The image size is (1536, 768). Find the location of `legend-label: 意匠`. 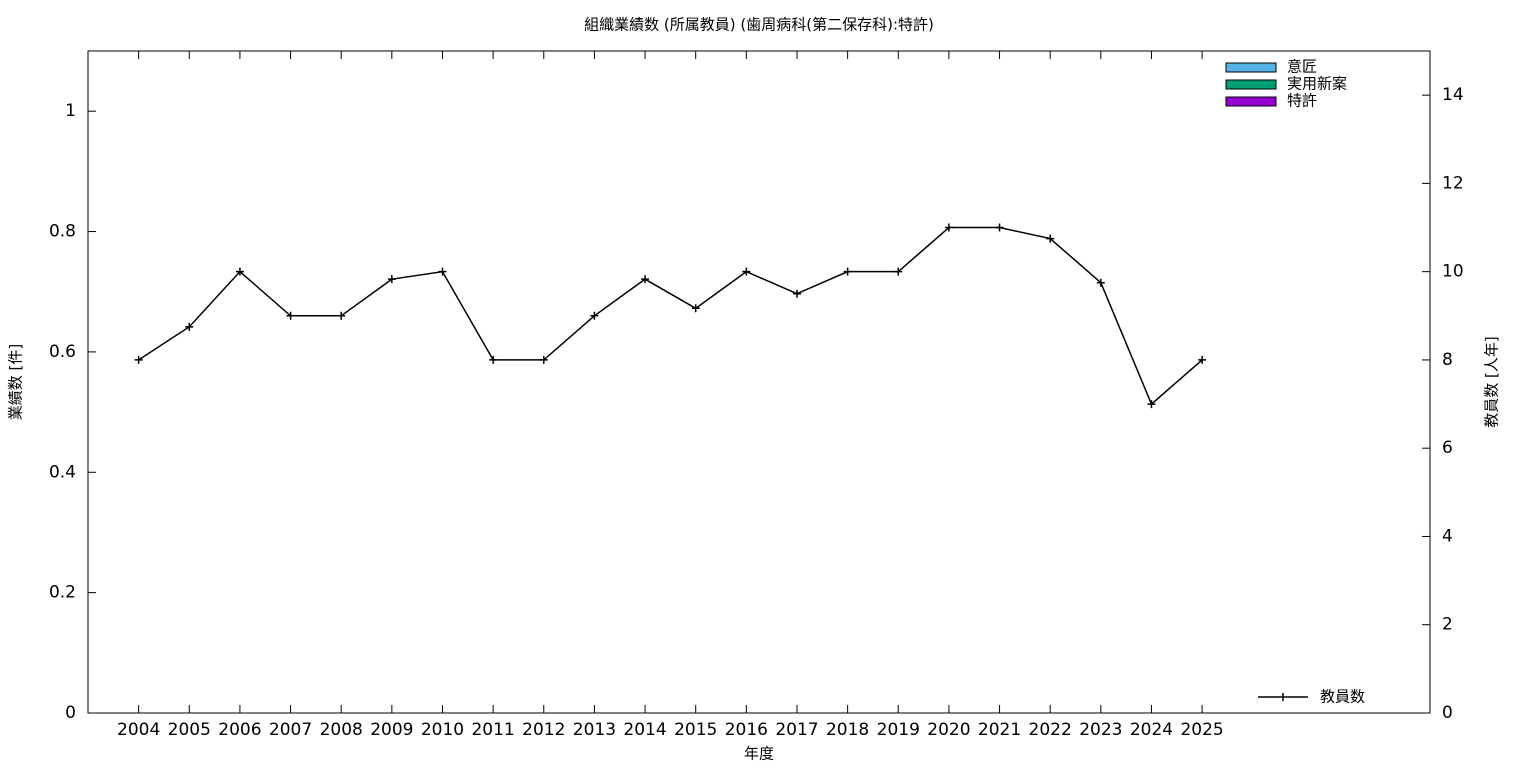

legend-label: 意匠 is located at coordinates (1302, 67).